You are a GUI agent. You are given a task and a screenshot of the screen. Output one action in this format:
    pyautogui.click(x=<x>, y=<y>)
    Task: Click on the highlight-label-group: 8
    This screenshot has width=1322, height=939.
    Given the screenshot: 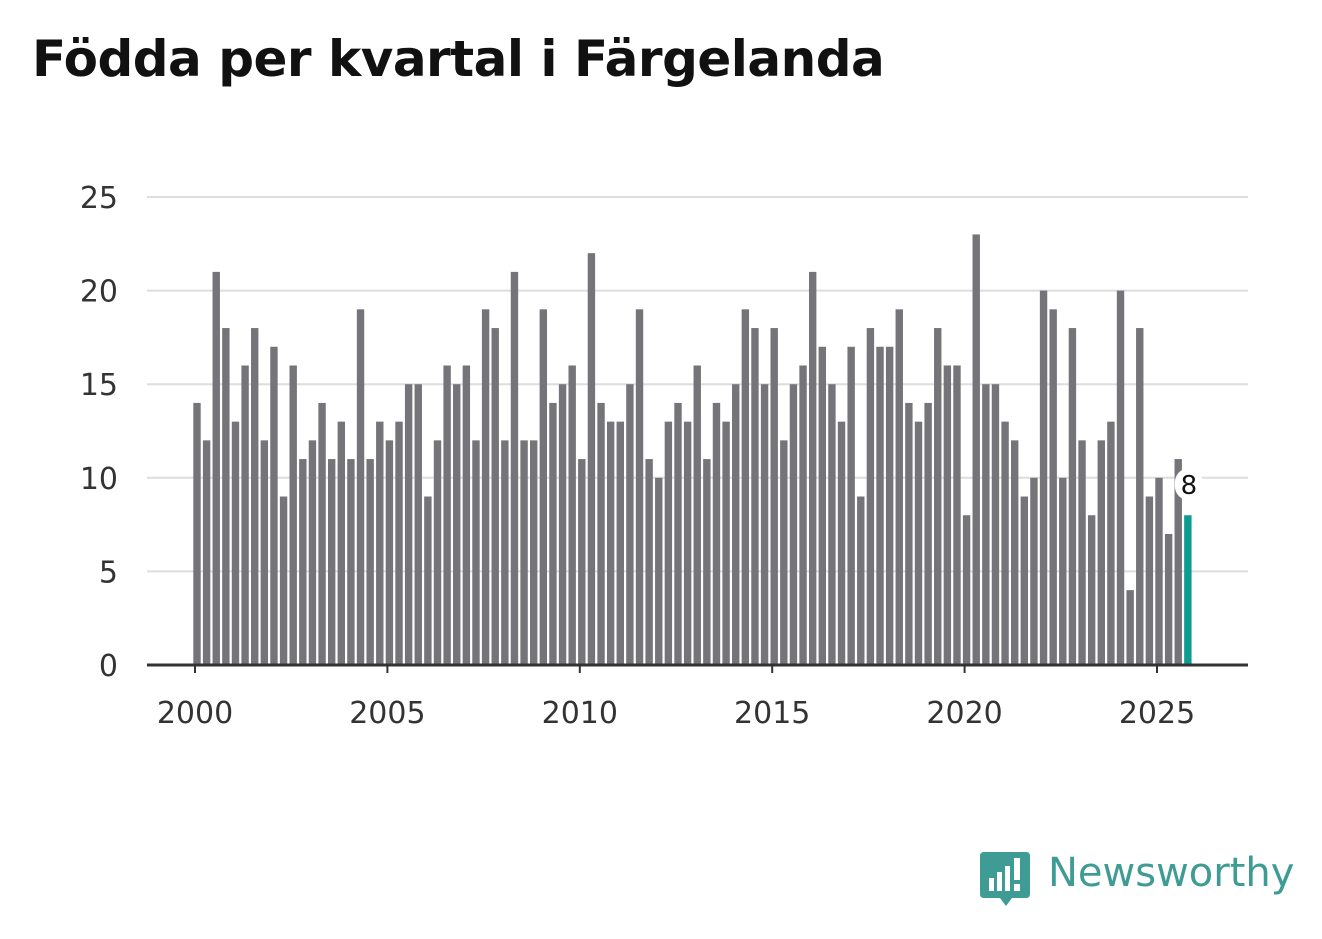 What is the action you would take?
    pyautogui.click(x=1188, y=484)
    